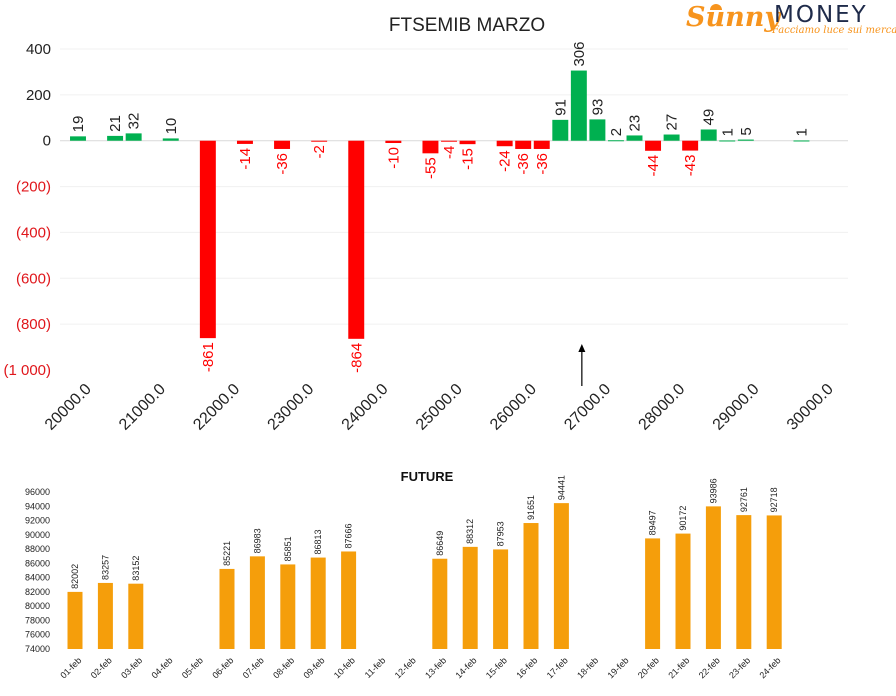 The width and height of the screenshot is (896, 696). Describe the element at coordinates (105, 567) in the screenshot. I see `data-label: 83257` at that location.